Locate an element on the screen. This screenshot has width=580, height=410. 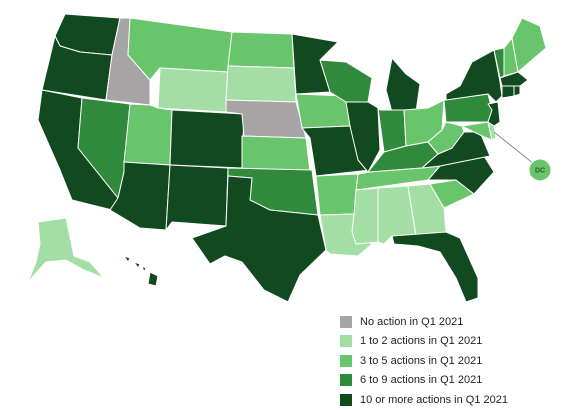
legend-label: 10 or more actions in Q1 2021 is located at coordinates (434, 399).